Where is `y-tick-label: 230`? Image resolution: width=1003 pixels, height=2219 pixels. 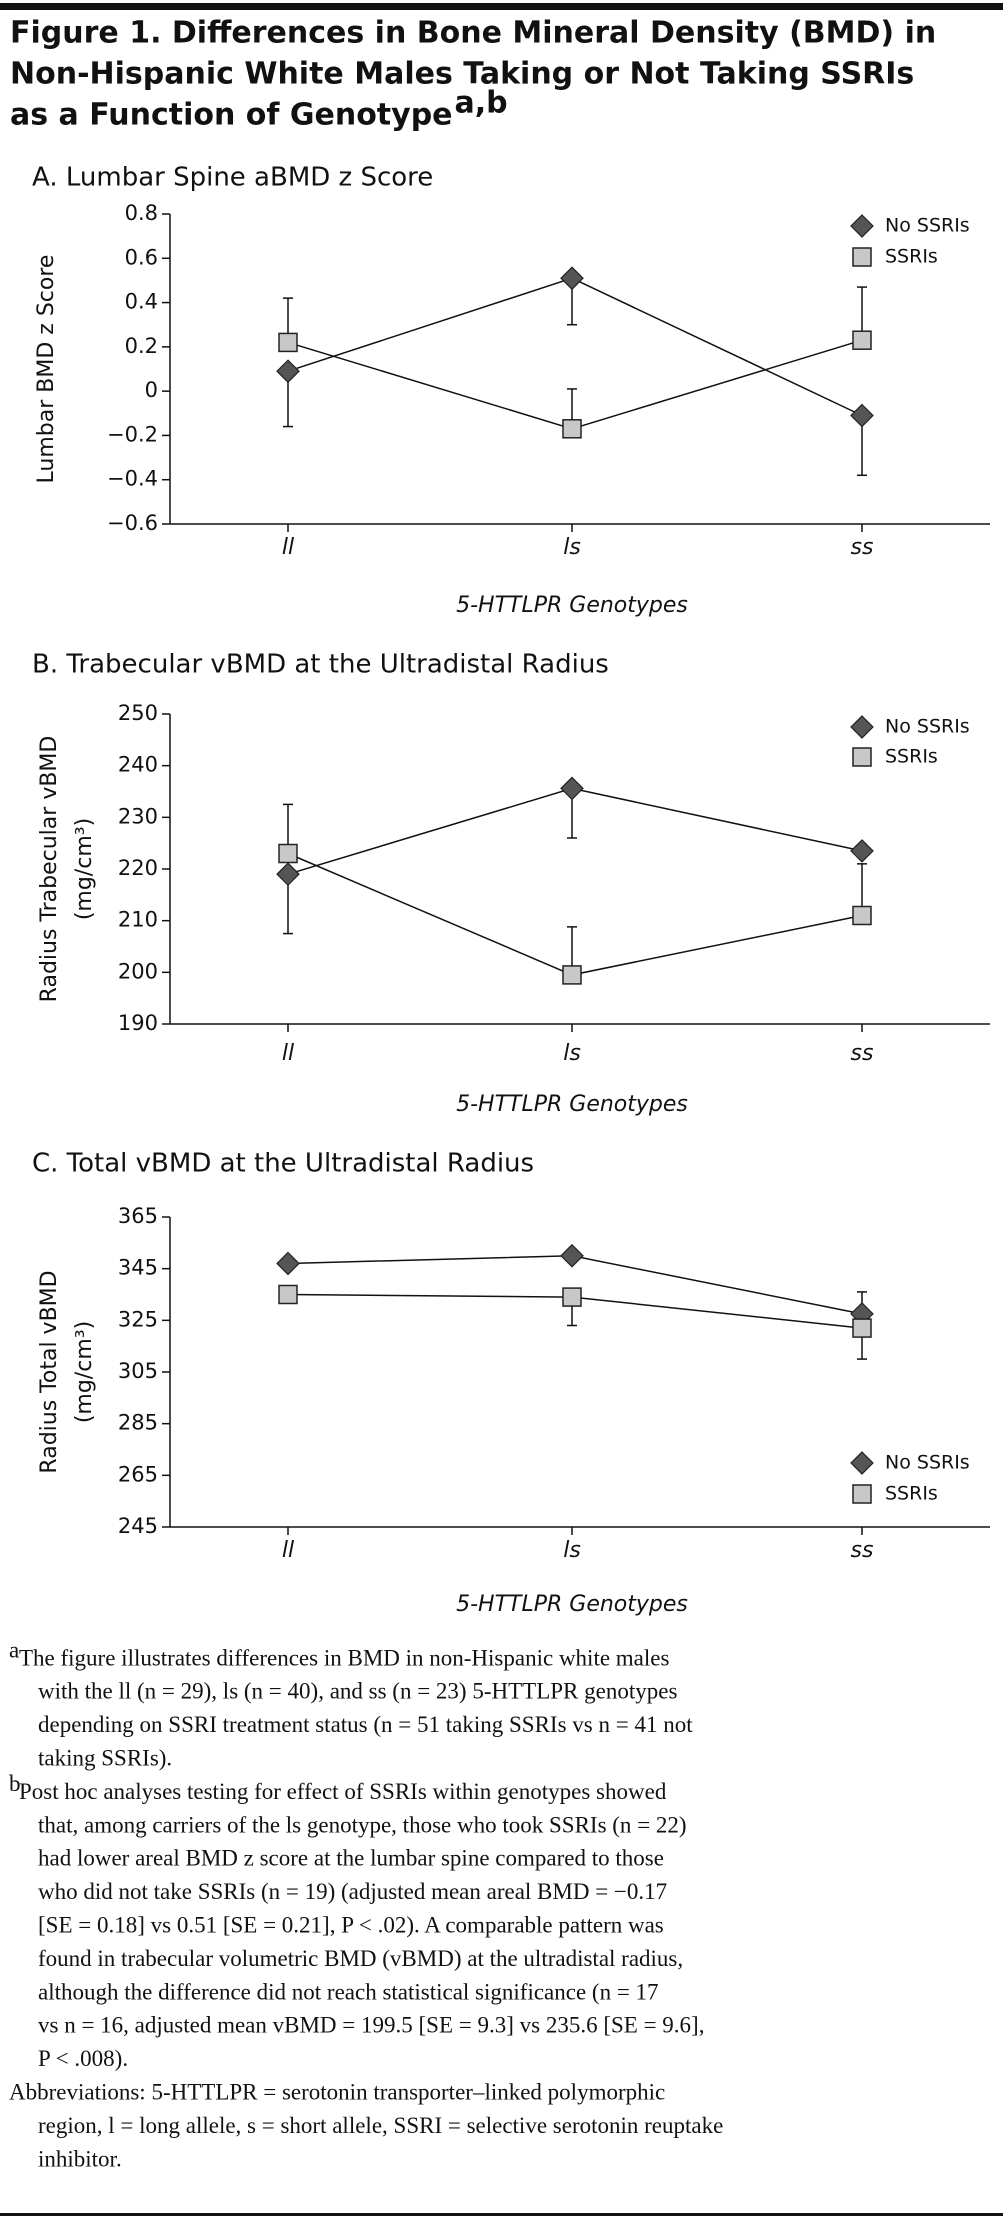
y-tick-label: 230 is located at coordinates (138, 816).